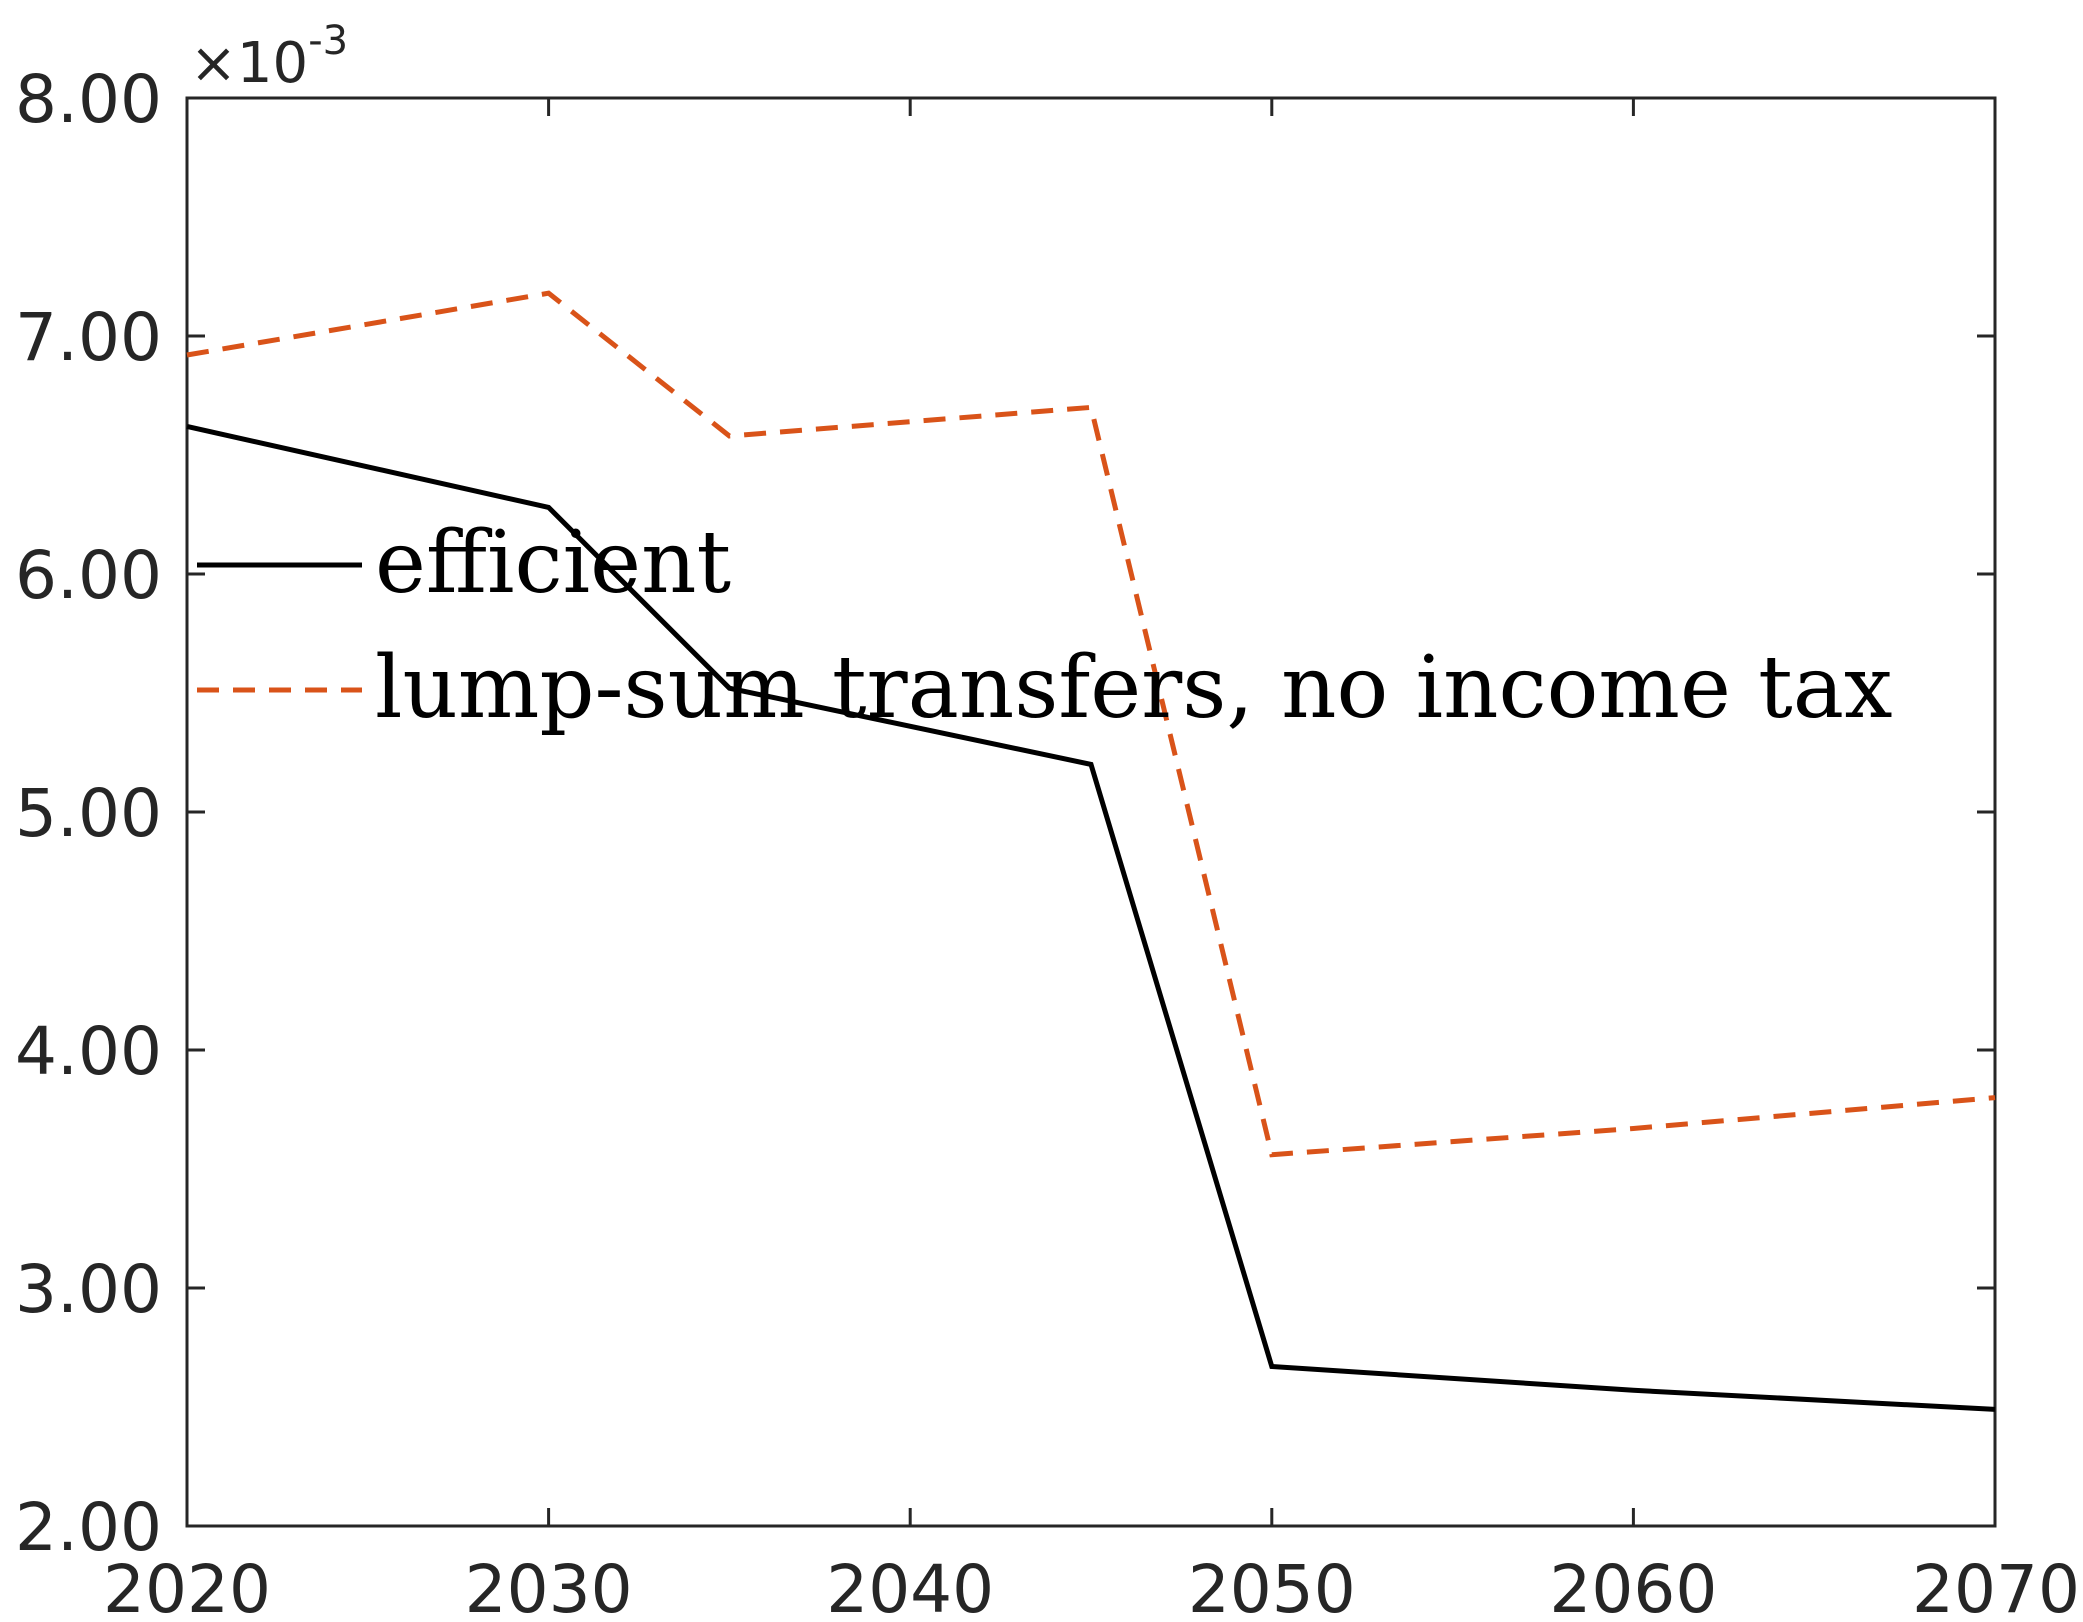 This screenshot has width=2083, height=1622. What do you see at coordinates (1996, 1586) in the screenshot?
I see `x-tick-label-5: 2070` at bounding box center [1996, 1586].